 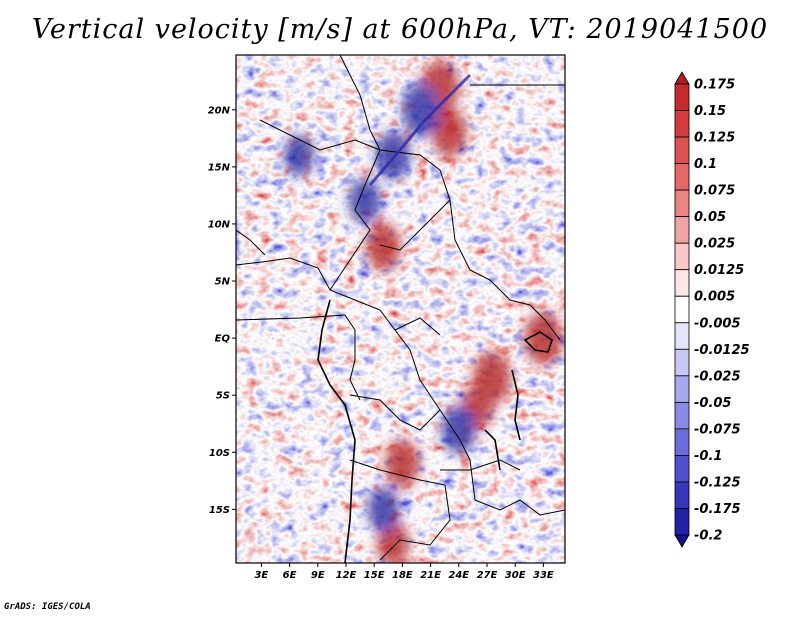 I want to click on lon-tick-label: 30E, so click(x=515, y=575).